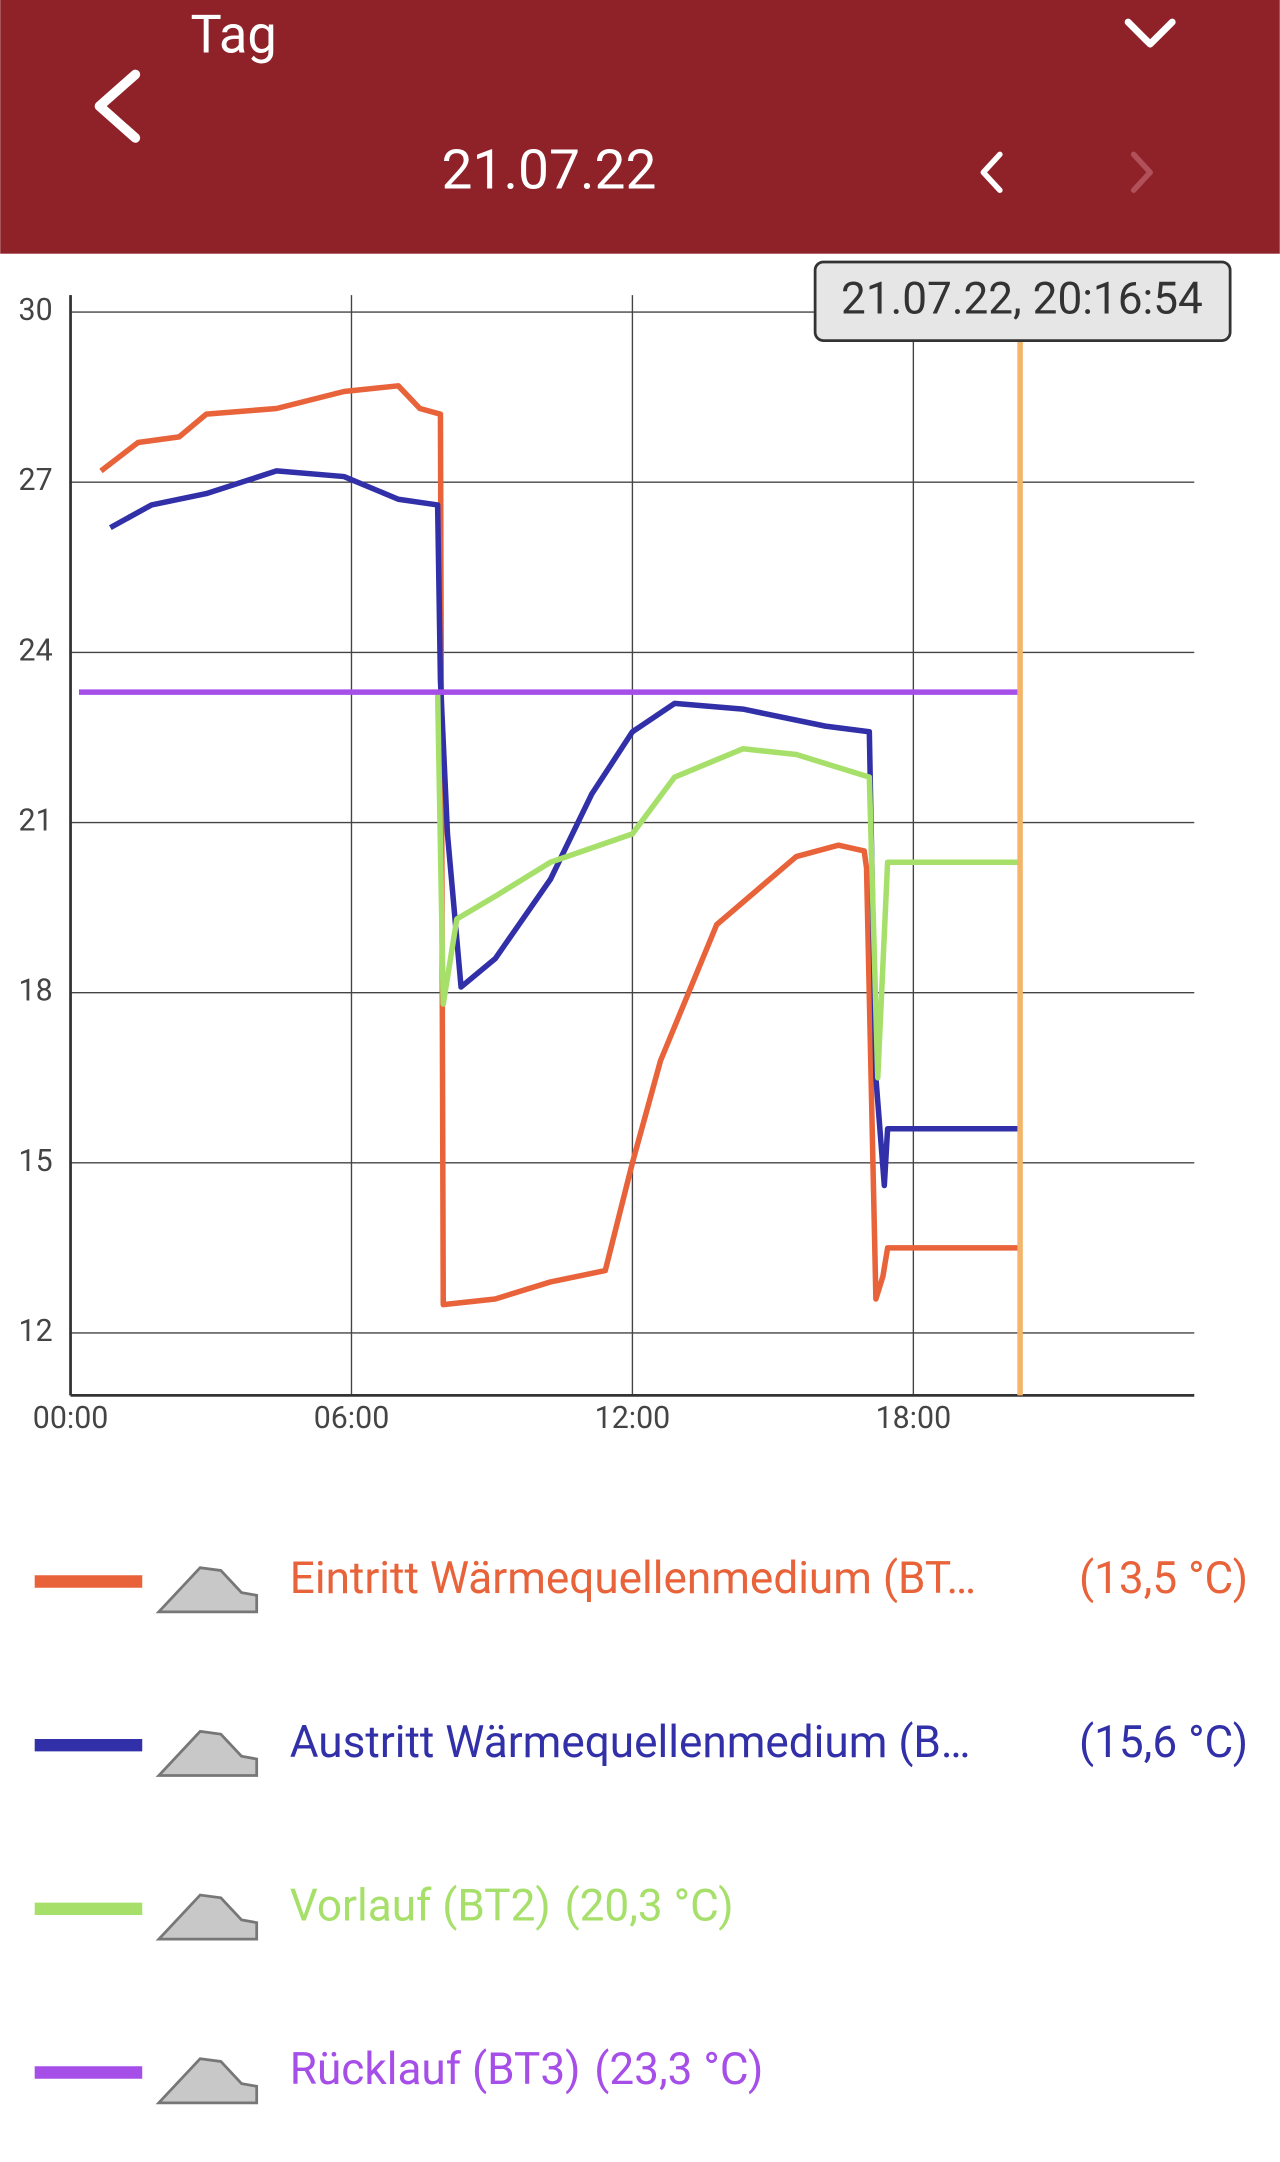 The height and width of the screenshot is (2162, 1280). What do you see at coordinates (633, 1418) in the screenshot?
I see `x-tick-label: 12:00` at bounding box center [633, 1418].